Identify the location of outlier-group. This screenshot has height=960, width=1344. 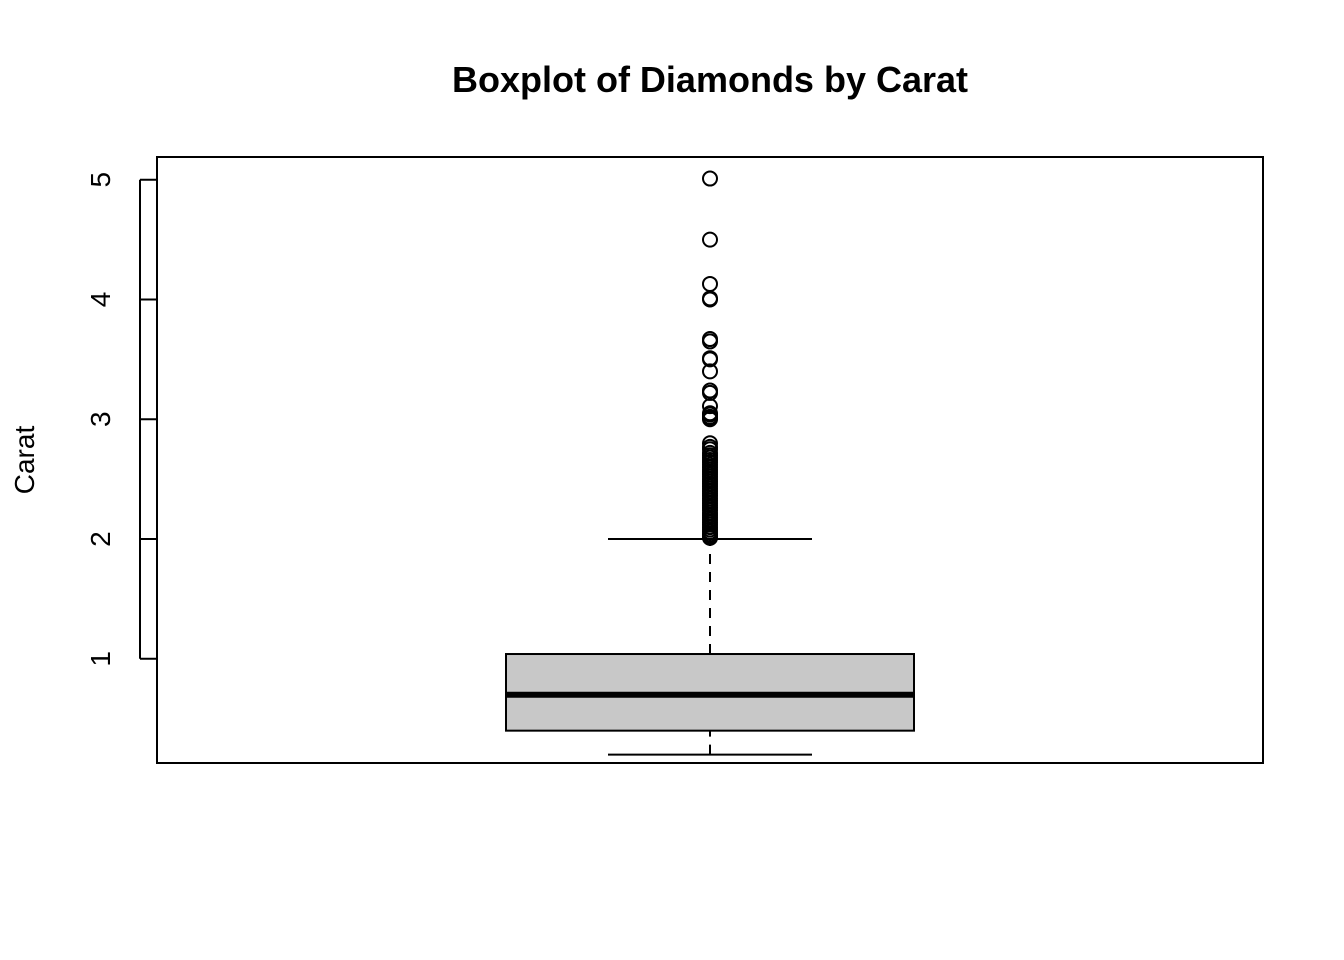
(710, 358).